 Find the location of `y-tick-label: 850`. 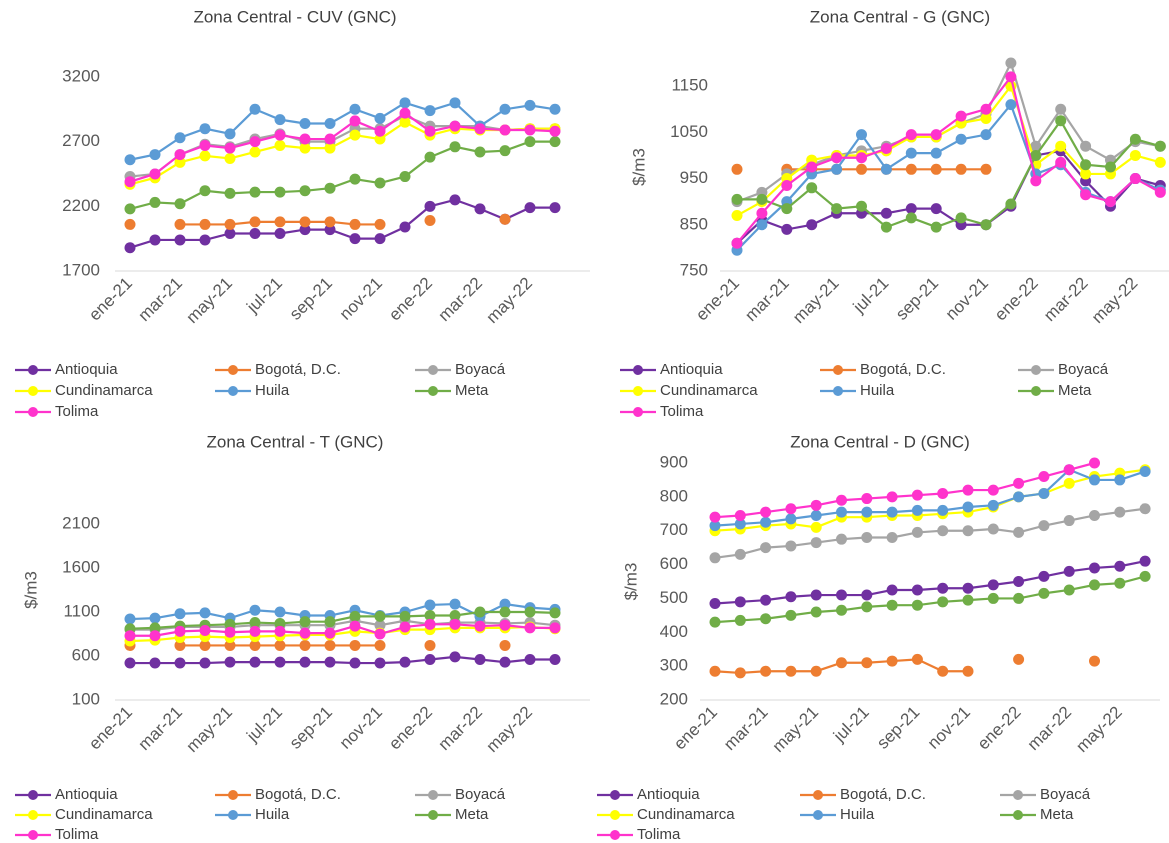

y-tick-label: 850 is located at coordinates (694, 223).